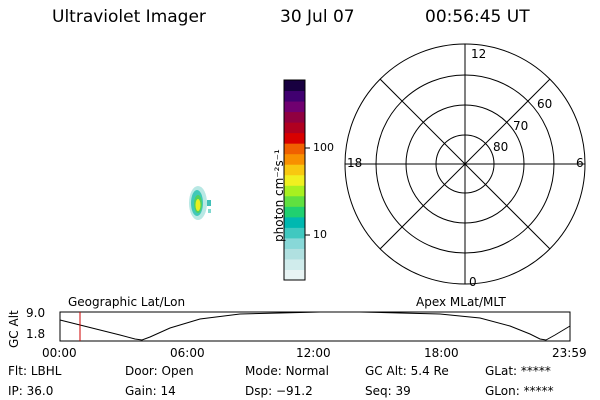 The height and width of the screenshot is (400, 600). I want to click on instrument-title: Ultraviolet Imager, so click(129, 17).